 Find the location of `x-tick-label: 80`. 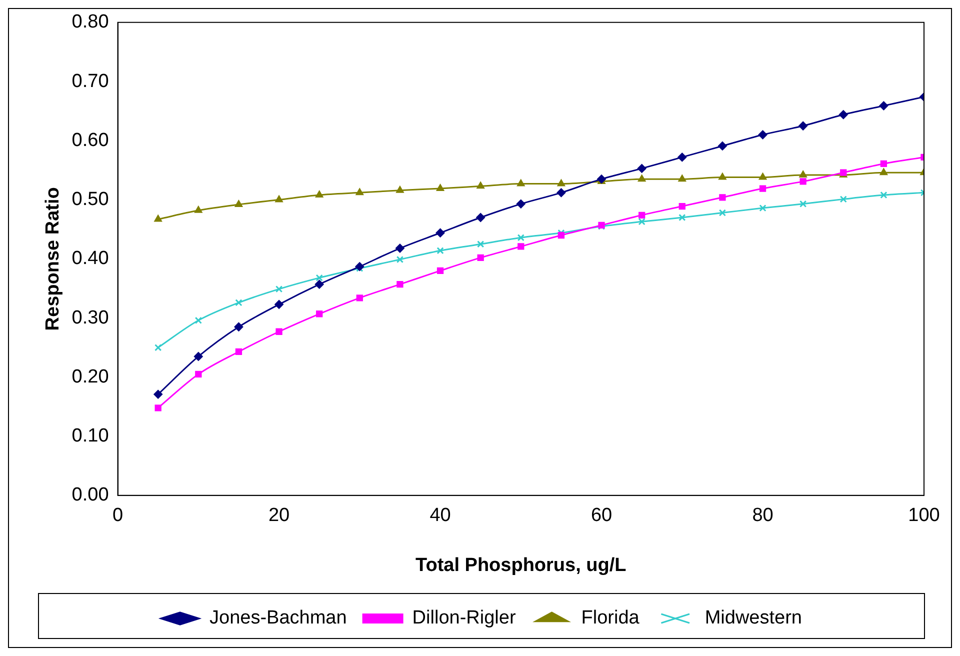

x-tick-label: 80 is located at coordinates (763, 515).